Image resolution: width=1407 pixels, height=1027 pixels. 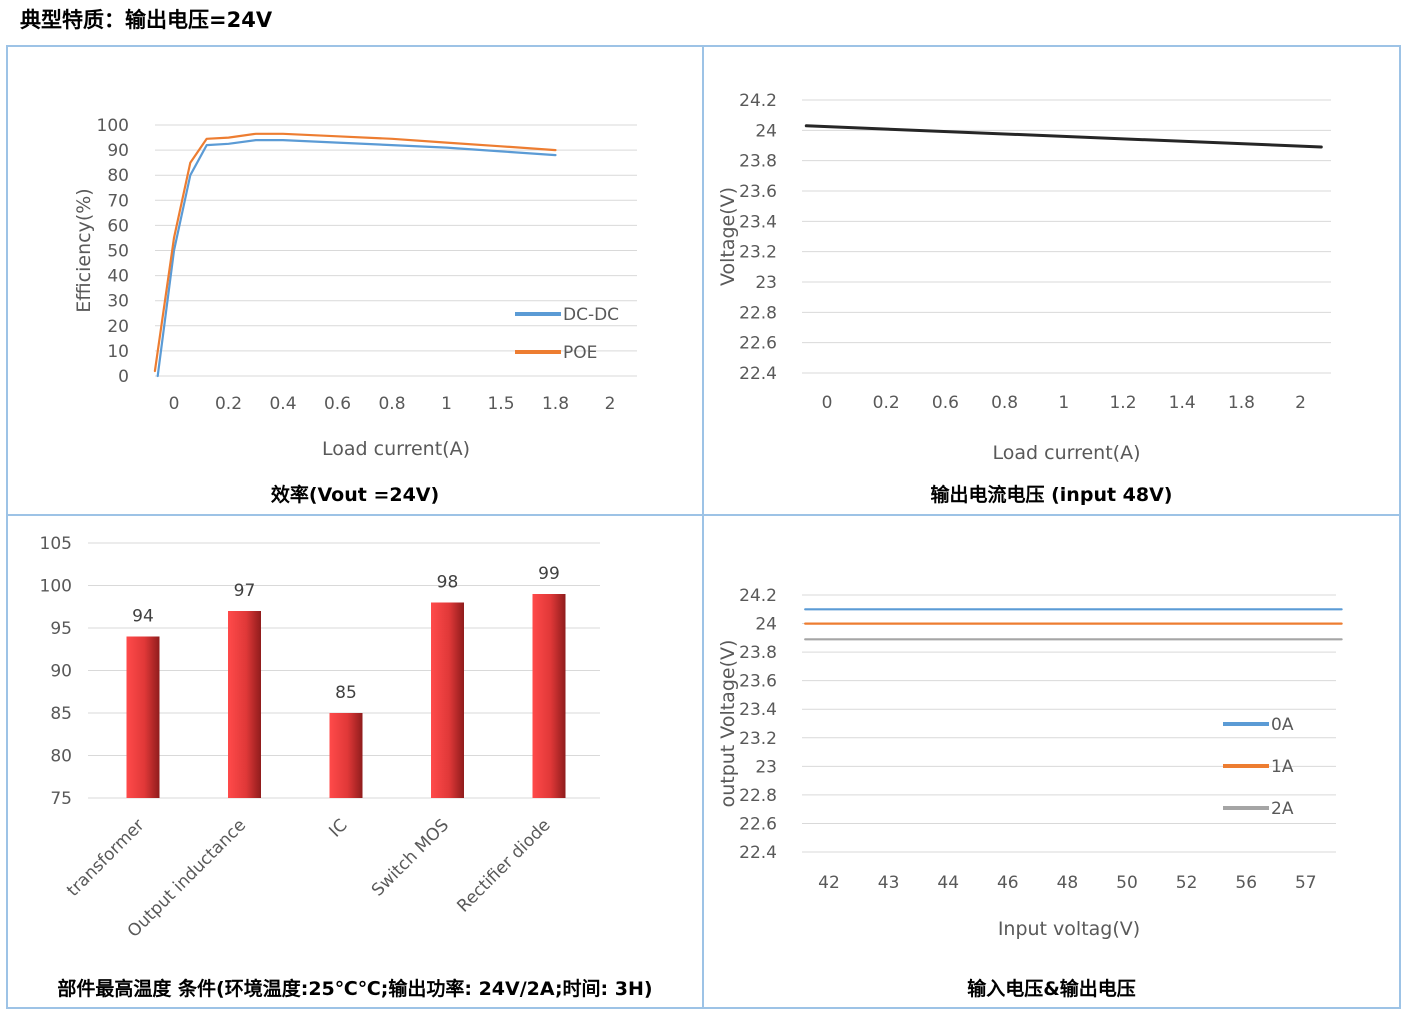 I want to click on line-regulation-caption: 输入电压&输出电压, so click(x=1051, y=989).